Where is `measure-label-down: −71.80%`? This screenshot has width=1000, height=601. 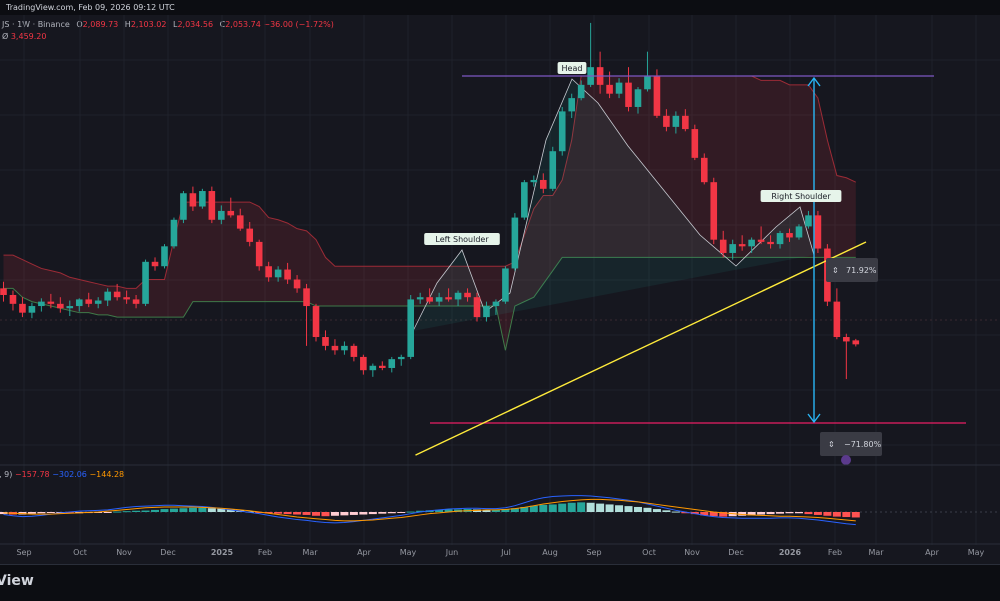 measure-label-down: −71.80% is located at coordinates (863, 444).